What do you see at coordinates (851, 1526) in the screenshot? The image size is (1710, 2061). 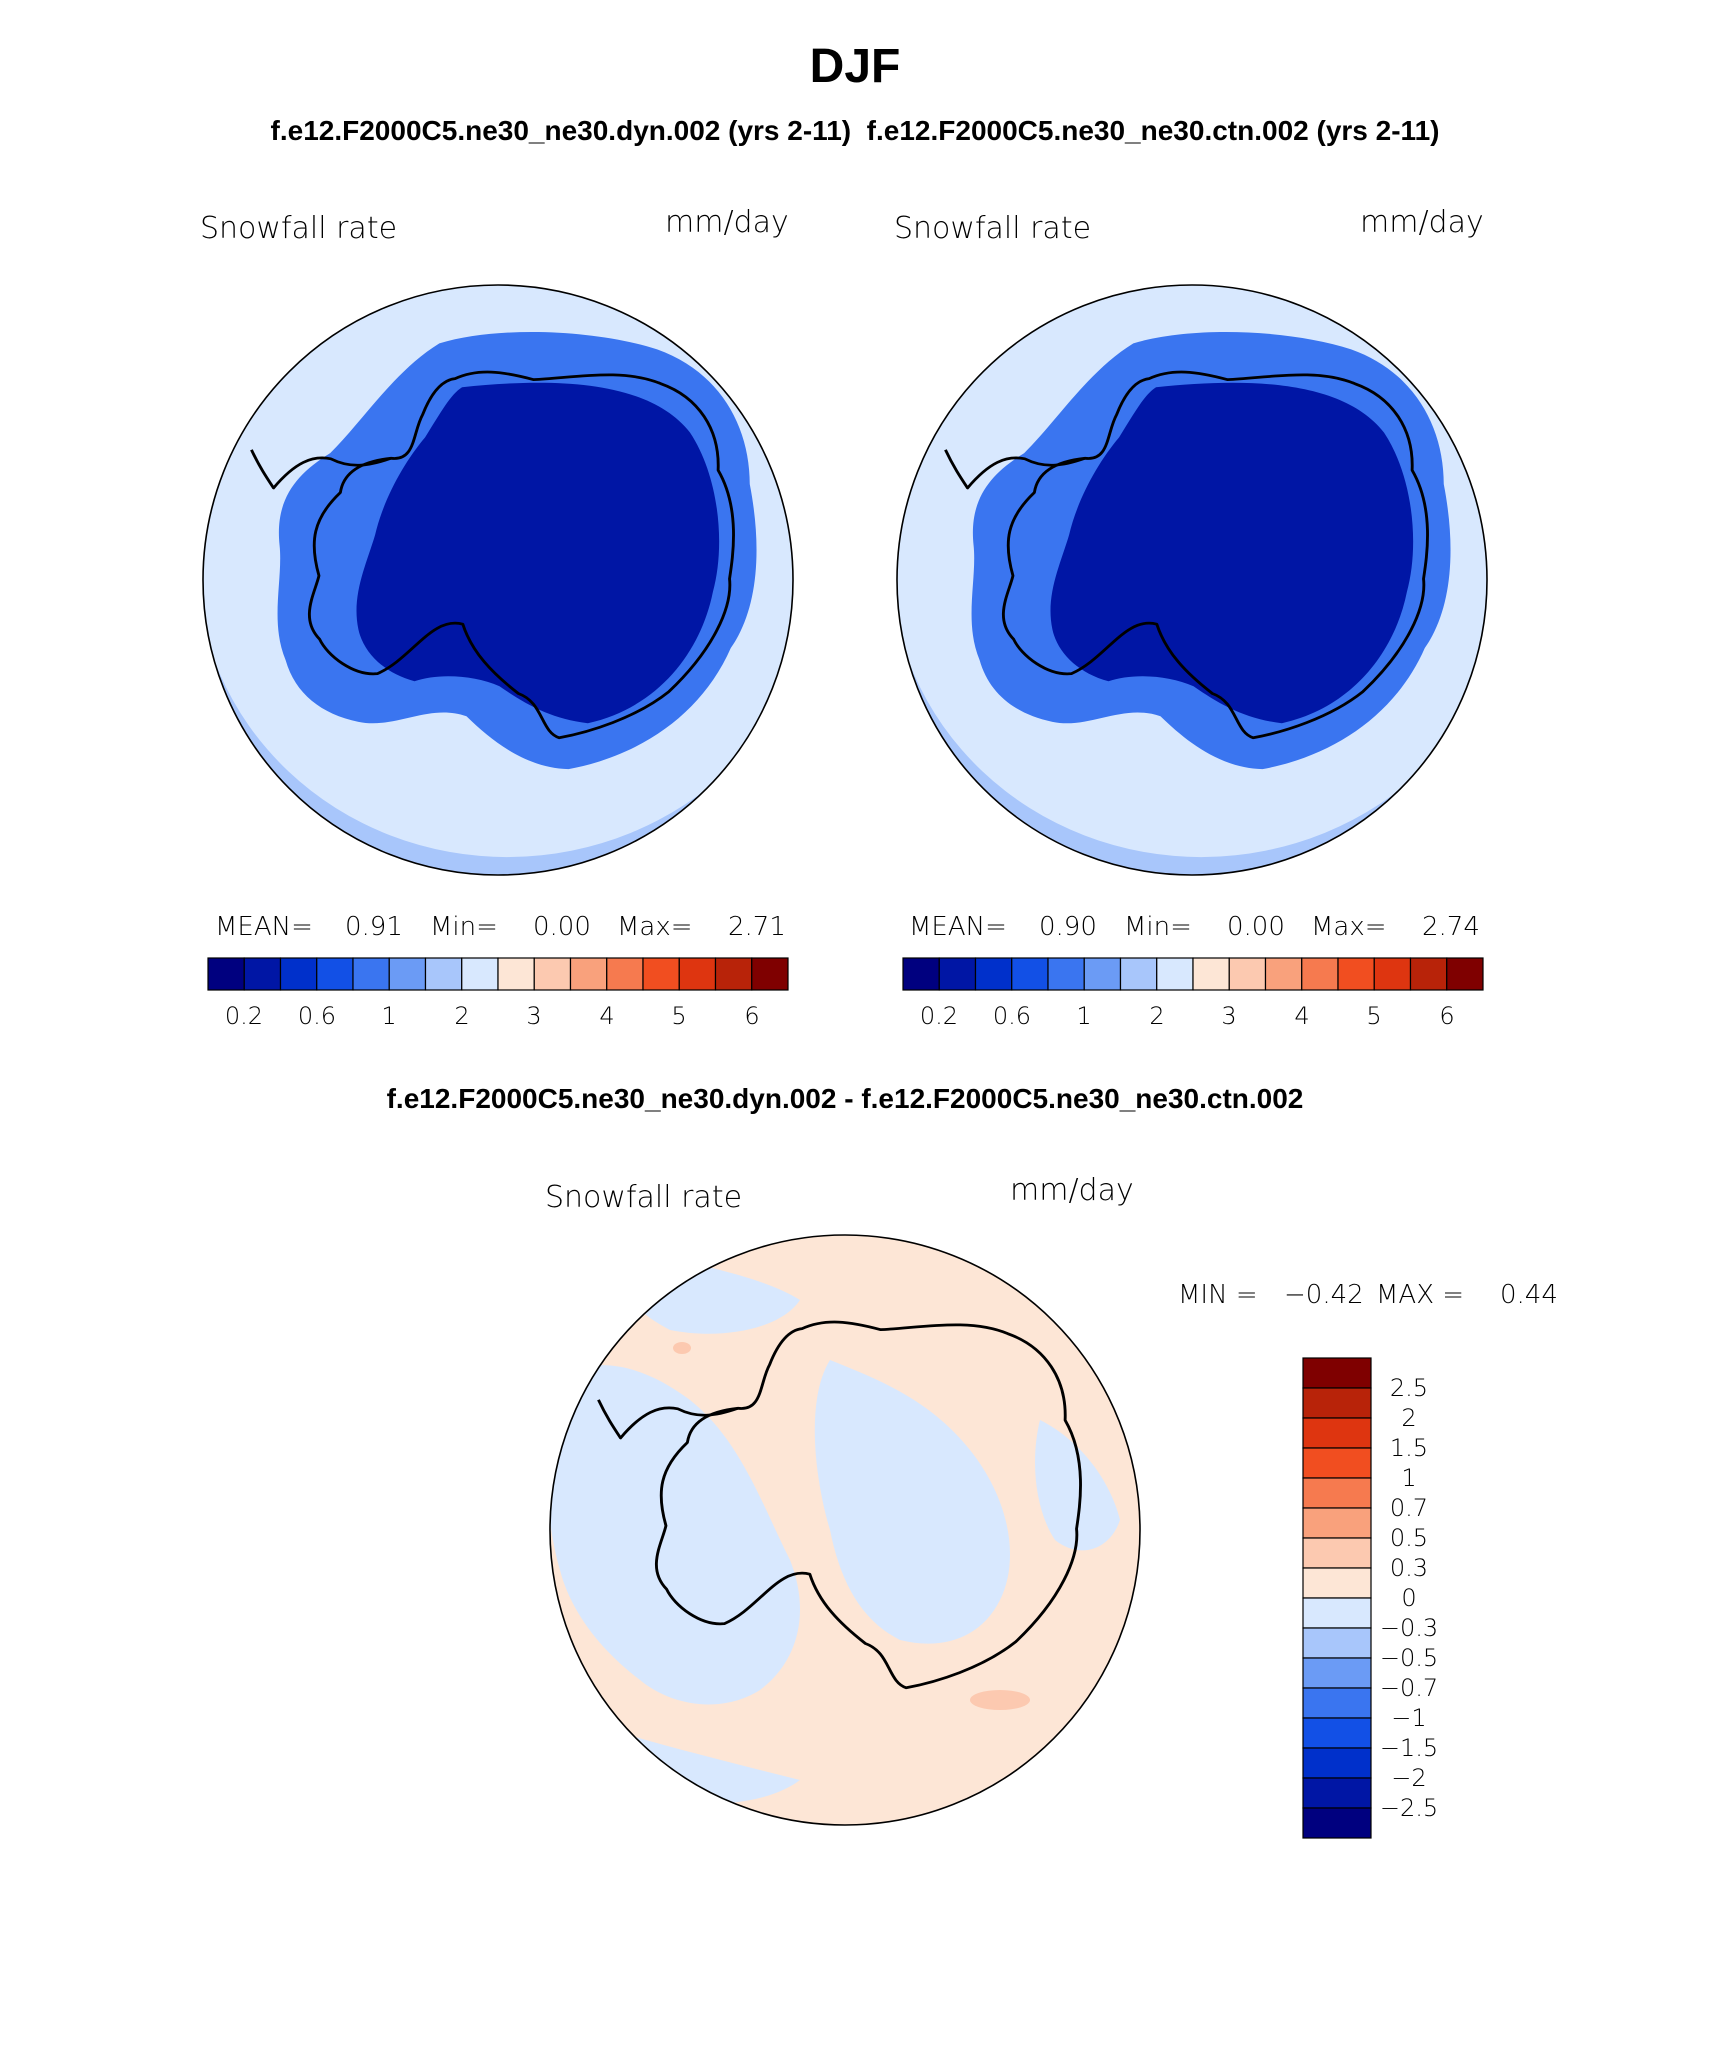 I see `diff-field-positive-spots` at bounding box center [851, 1526].